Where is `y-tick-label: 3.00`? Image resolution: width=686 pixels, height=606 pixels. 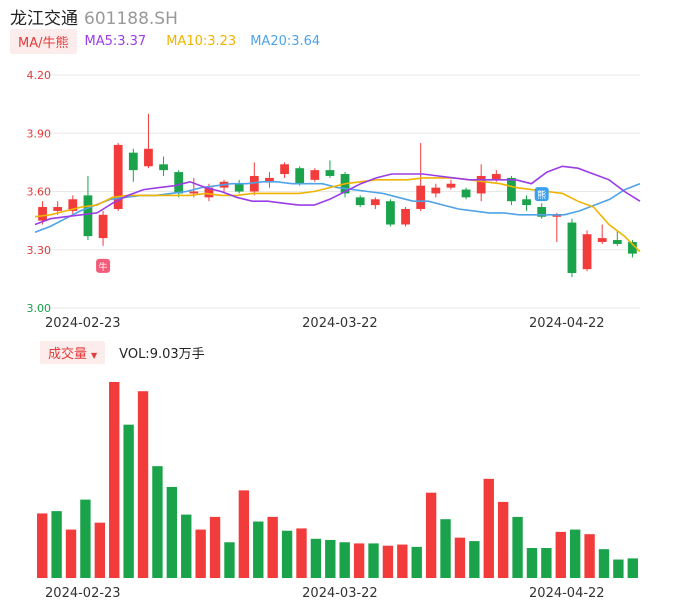 y-tick-label: 3.00 is located at coordinates (39, 308).